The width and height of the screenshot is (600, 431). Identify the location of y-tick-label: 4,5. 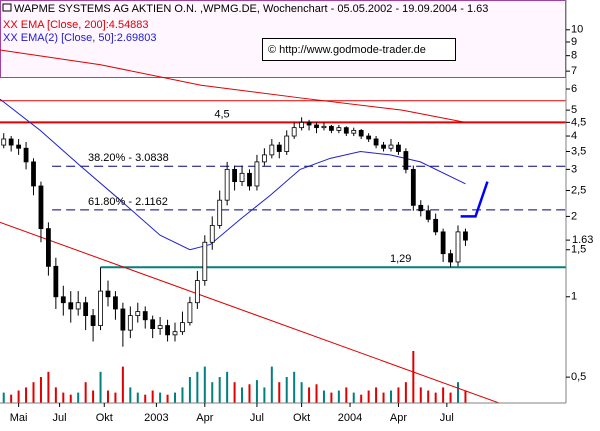
(578, 122).